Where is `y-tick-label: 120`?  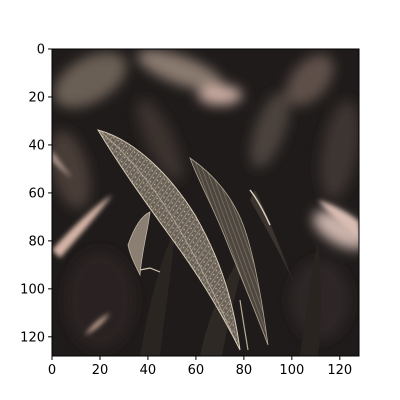
y-tick-label: 120 is located at coordinates (32, 337).